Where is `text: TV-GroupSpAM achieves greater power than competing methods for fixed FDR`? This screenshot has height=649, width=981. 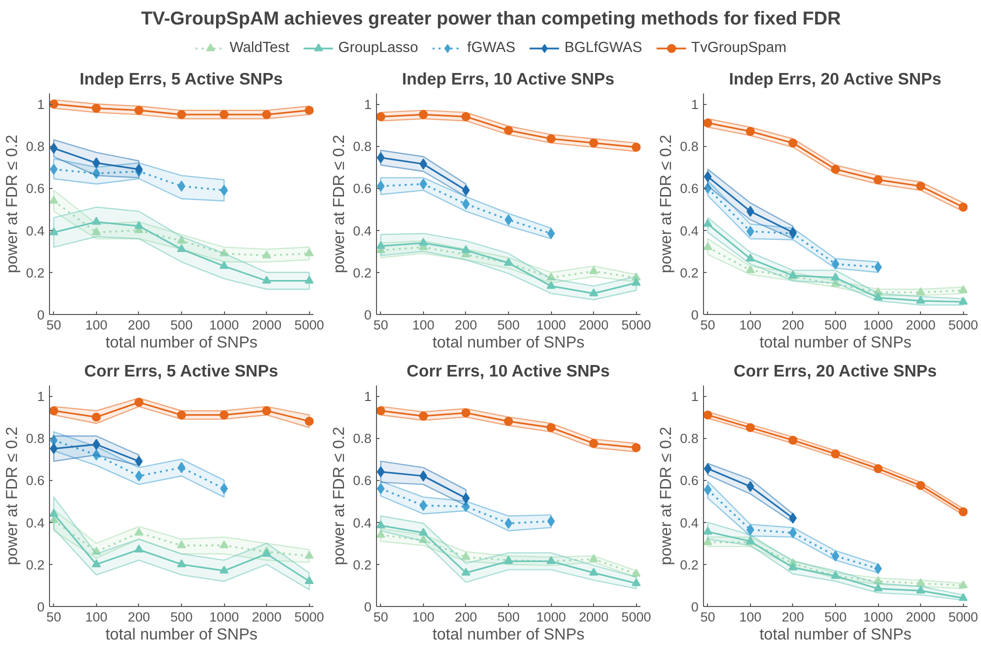 text: TV-GroupSpAM achieves greater power than competing methods for fixed FDR is located at coordinates (491, 18).